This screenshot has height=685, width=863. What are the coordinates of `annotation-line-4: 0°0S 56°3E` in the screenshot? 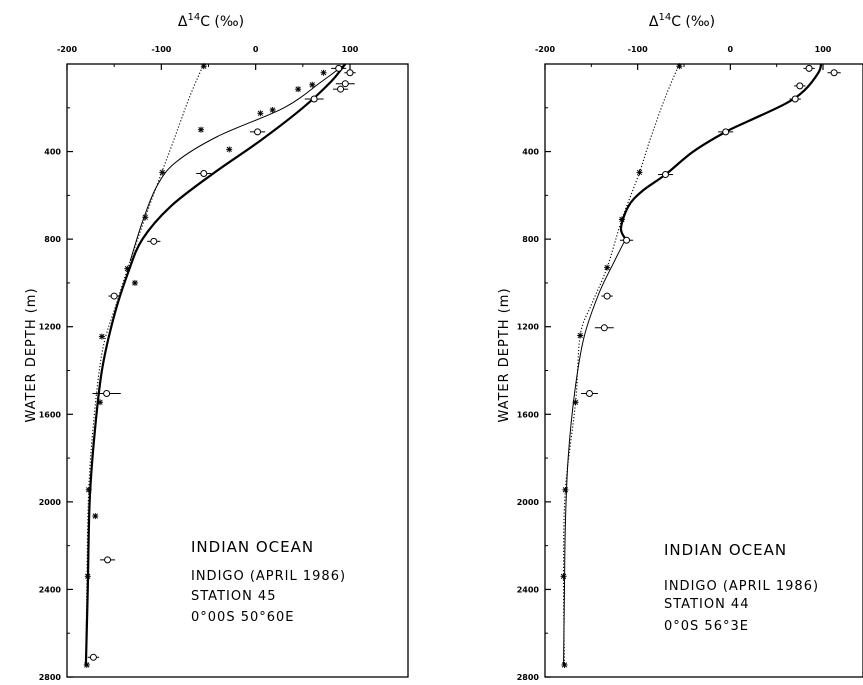 It's located at (706, 626).